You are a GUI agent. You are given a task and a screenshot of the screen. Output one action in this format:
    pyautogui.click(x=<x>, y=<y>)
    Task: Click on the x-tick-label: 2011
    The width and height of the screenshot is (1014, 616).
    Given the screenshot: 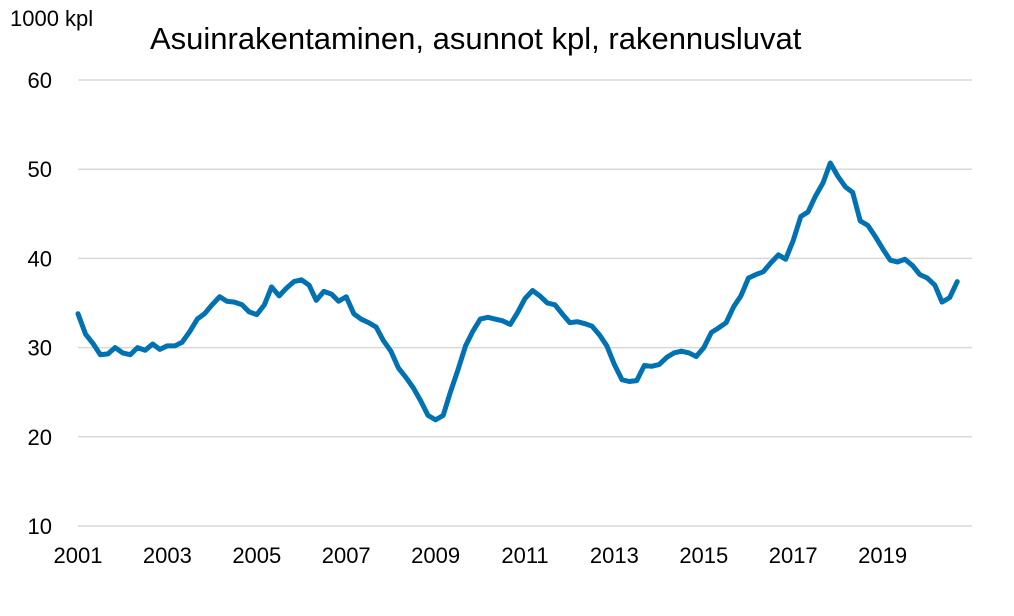 What is the action you would take?
    pyautogui.click(x=524, y=555)
    